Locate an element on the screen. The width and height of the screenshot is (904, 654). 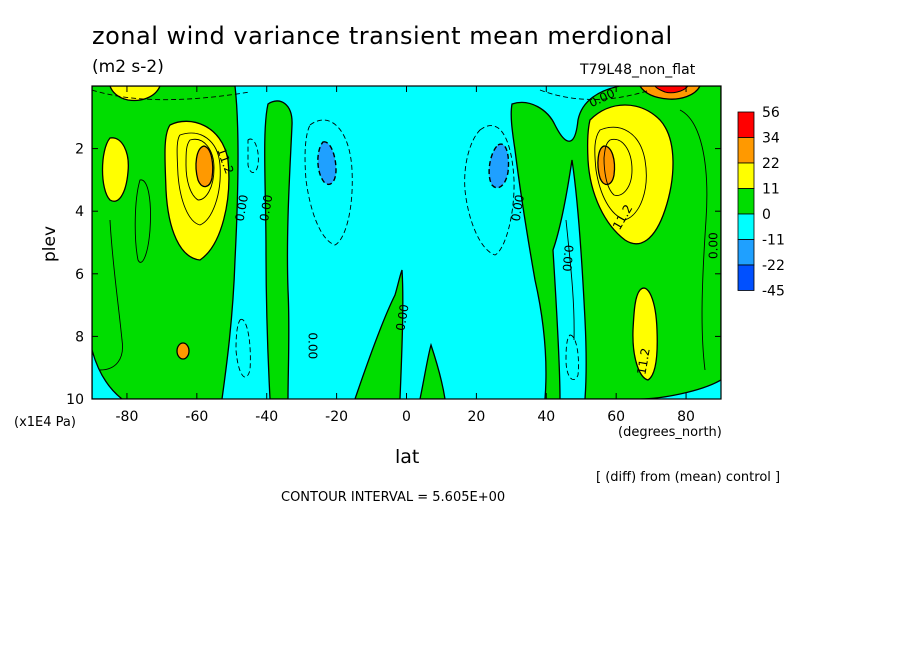
x-tick-label: 60 is located at coordinates (616, 417).